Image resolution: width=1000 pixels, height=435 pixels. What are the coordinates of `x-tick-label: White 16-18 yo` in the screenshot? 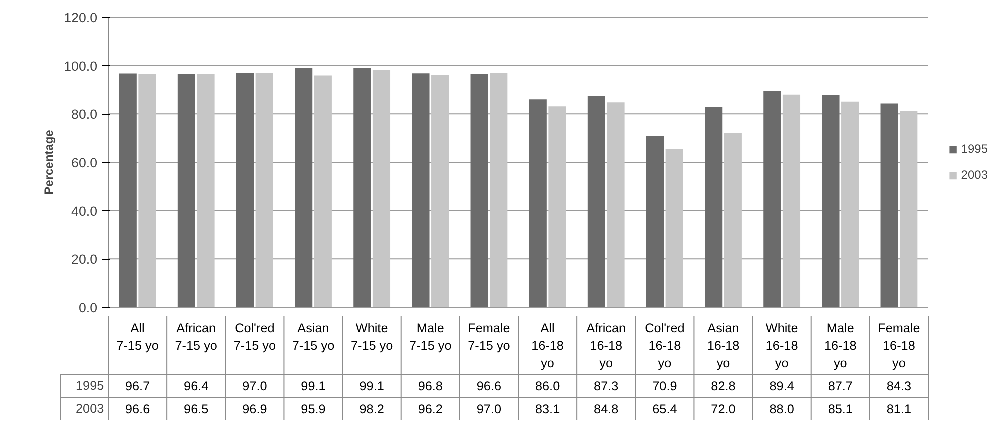 It's located at (782, 346).